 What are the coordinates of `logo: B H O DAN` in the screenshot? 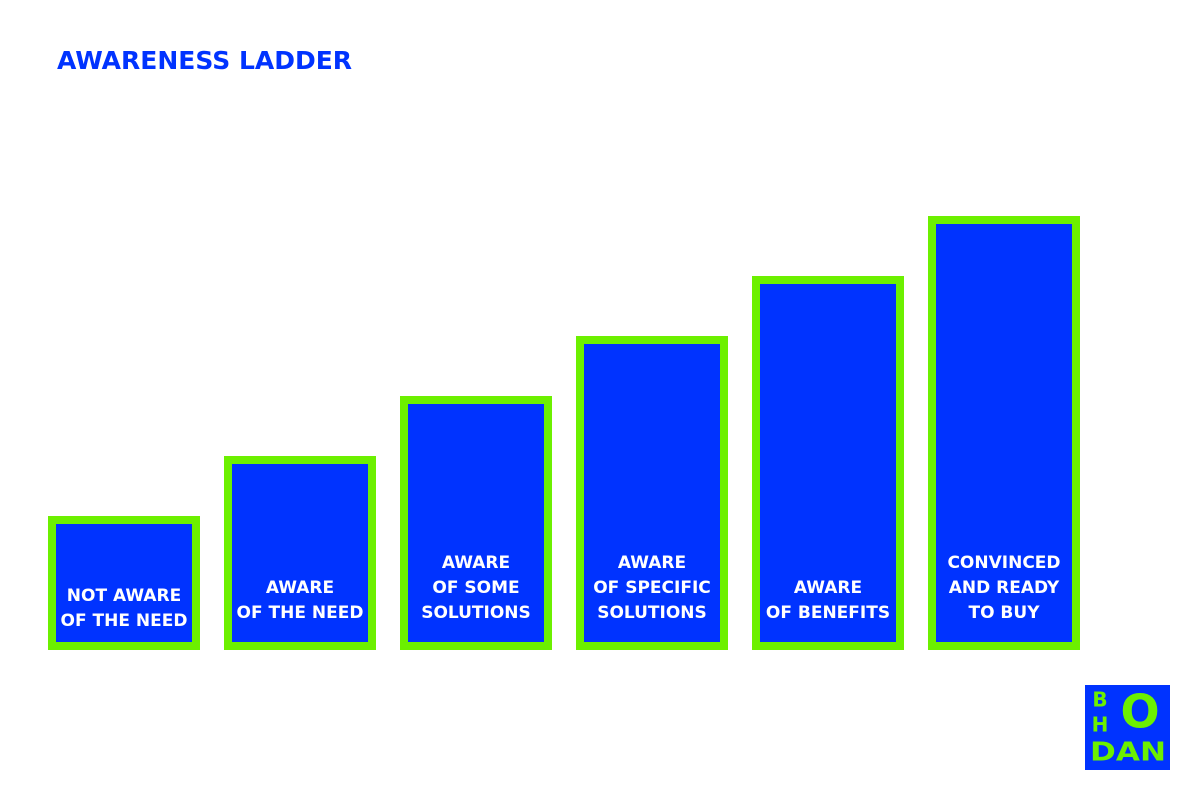 It's located at (1127, 727).